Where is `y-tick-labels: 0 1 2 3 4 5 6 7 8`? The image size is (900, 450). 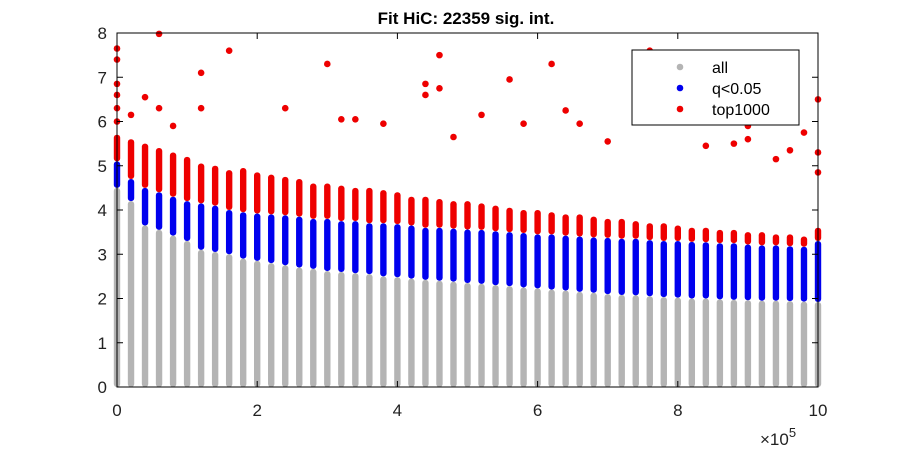
y-tick-labels: 0 1 2 3 4 5 6 7 8 is located at coordinates (102, 210).